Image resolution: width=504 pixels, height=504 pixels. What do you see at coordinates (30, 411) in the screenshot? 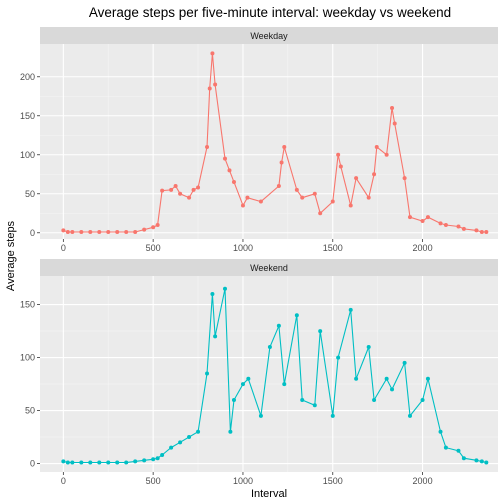
I see `y-tick-label: 50` at bounding box center [30, 411].